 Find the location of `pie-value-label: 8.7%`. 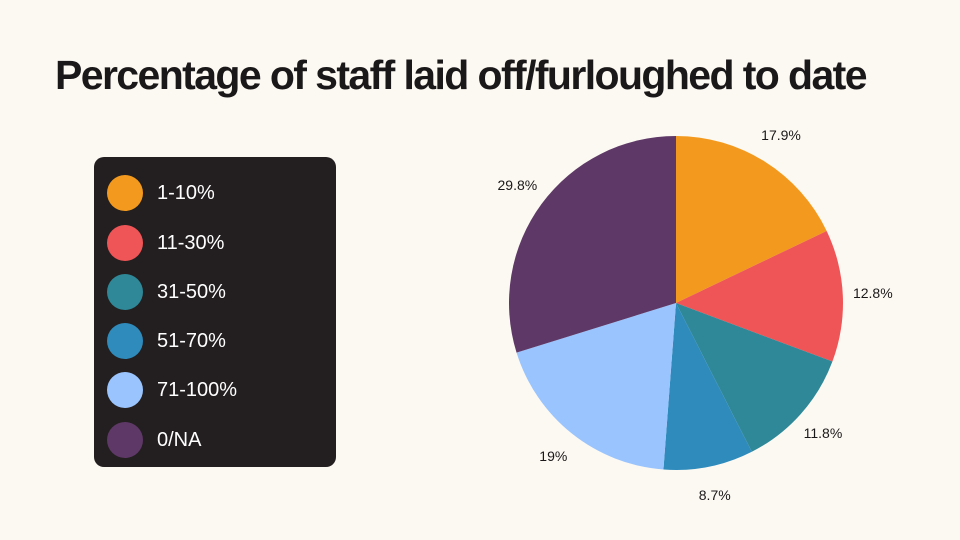

pie-value-label: 8.7% is located at coordinates (715, 495).